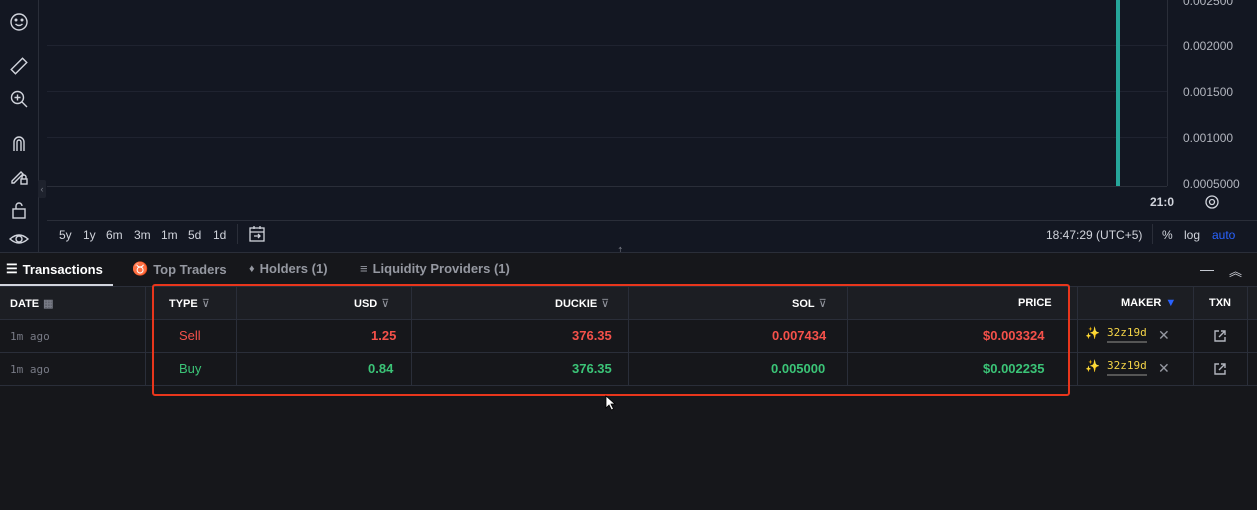  What do you see at coordinates (19, 66) in the screenshot?
I see `ruler-icon` at bounding box center [19, 66].